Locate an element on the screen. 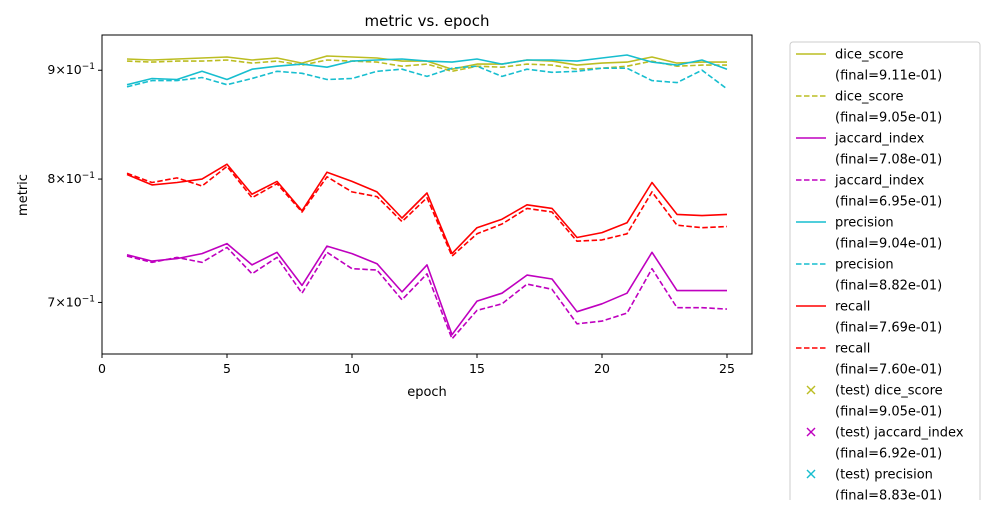  y-tick-label: 9×10−1 is located at coordinates (71, 69).